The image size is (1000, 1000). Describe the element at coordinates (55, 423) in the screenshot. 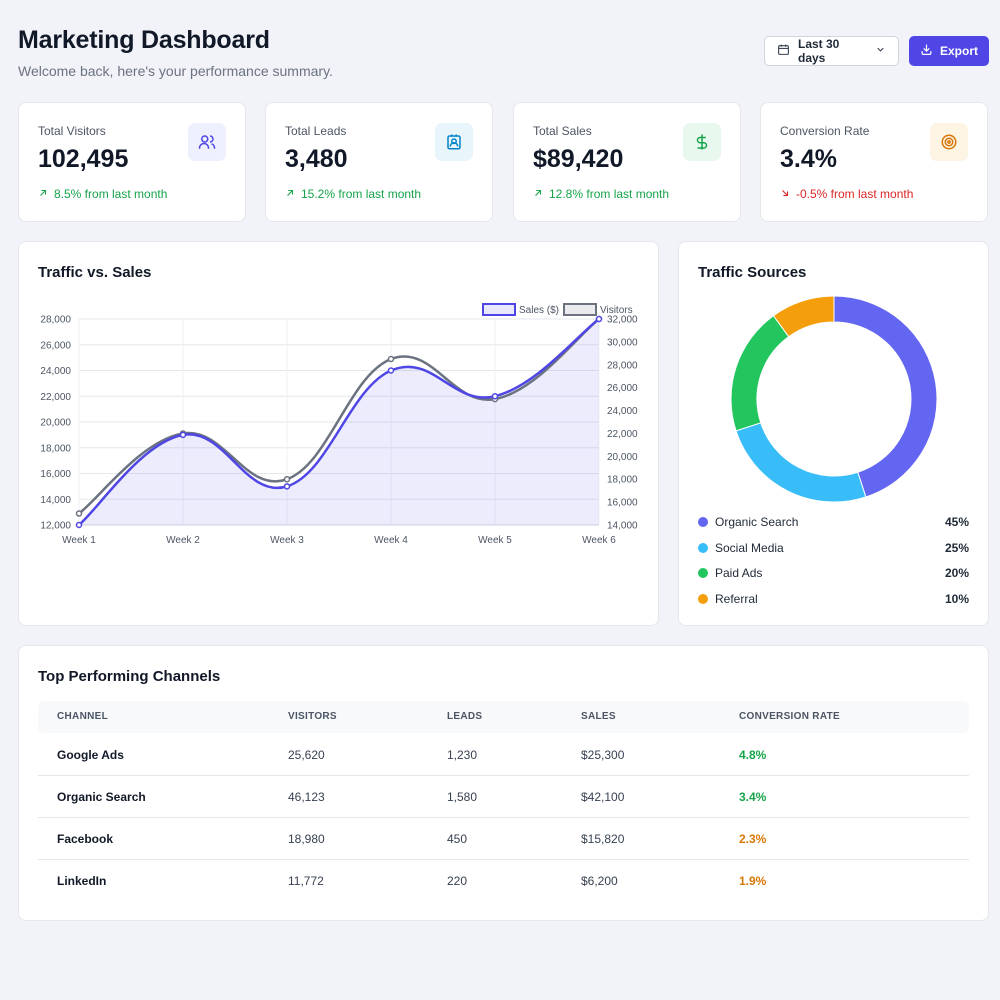

I see `y-left-tick-label: 20,000` at that location.